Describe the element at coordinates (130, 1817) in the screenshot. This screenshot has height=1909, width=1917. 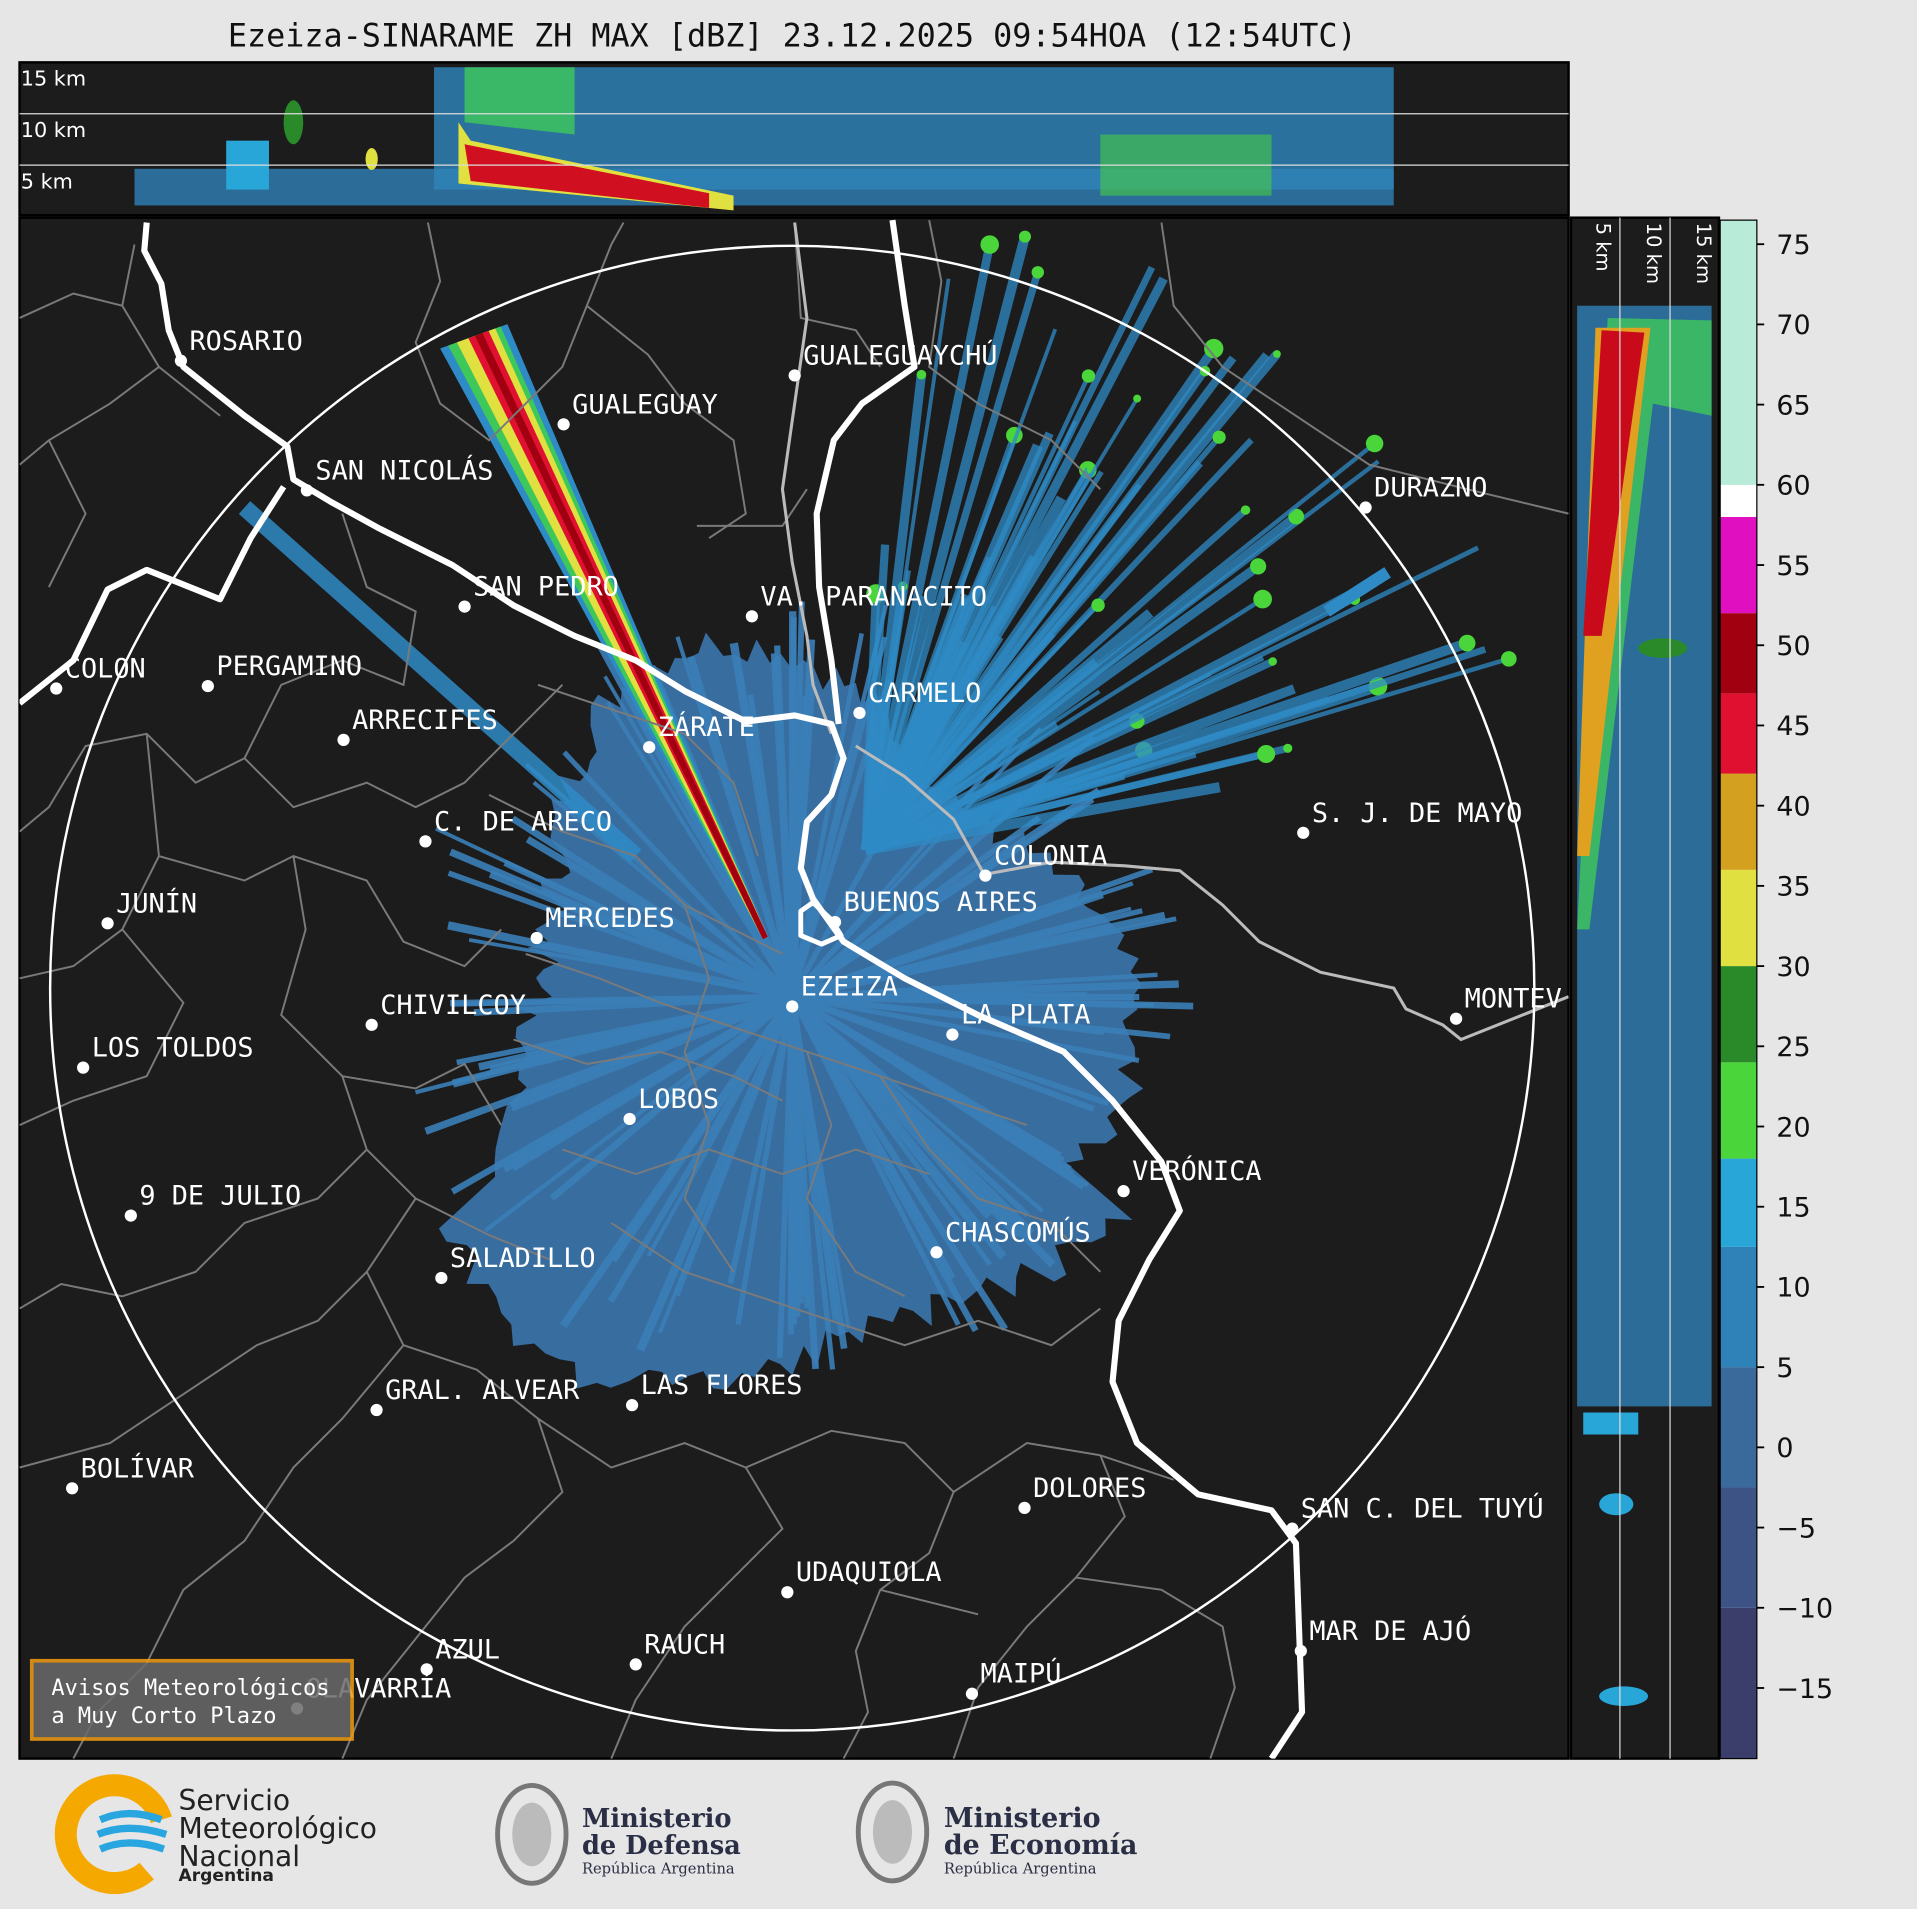
I see `logo-stripe` at that location.